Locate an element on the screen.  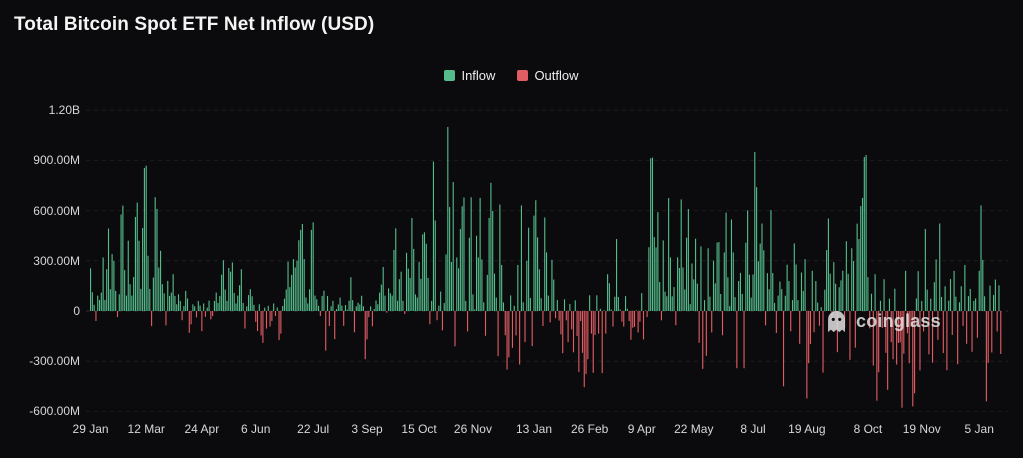
legend-item-outflow: Outflow is located at coordinates (548, 75).